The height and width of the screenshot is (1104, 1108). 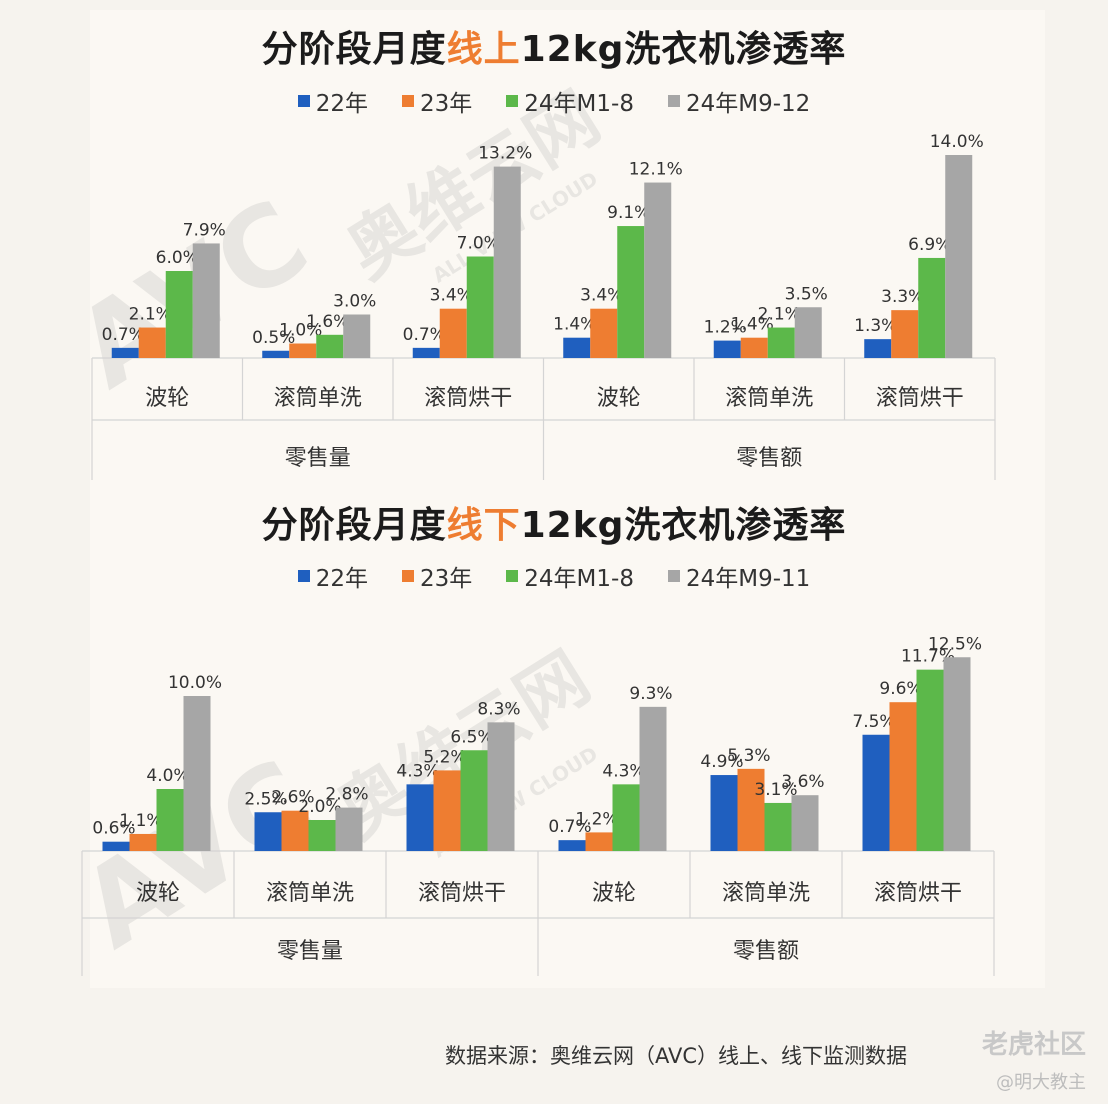 What do you see at coordinates (601, 296) in the screenshot?
I see `bar-value-label: 3.4%` at bounding box center [601, 296].